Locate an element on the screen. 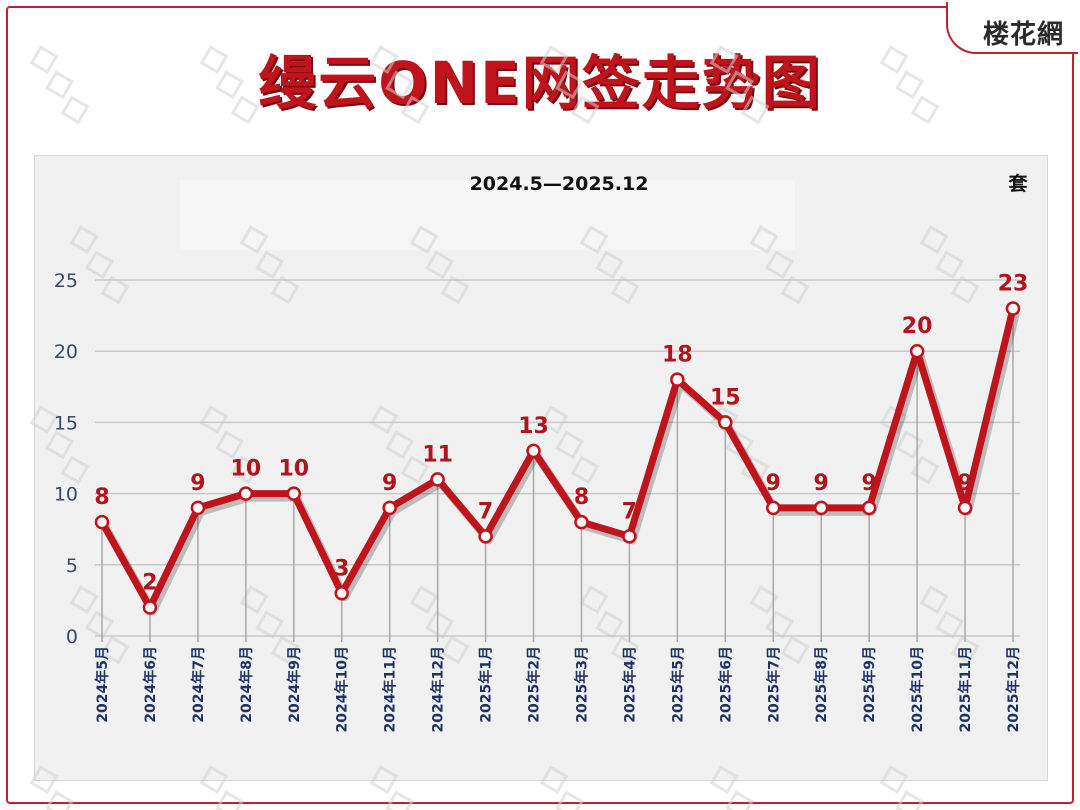 Image resolution: width=1080 pixels, height=810 pixels. x-tick-label: 2025年7月 is located at coordinates (773, 684).